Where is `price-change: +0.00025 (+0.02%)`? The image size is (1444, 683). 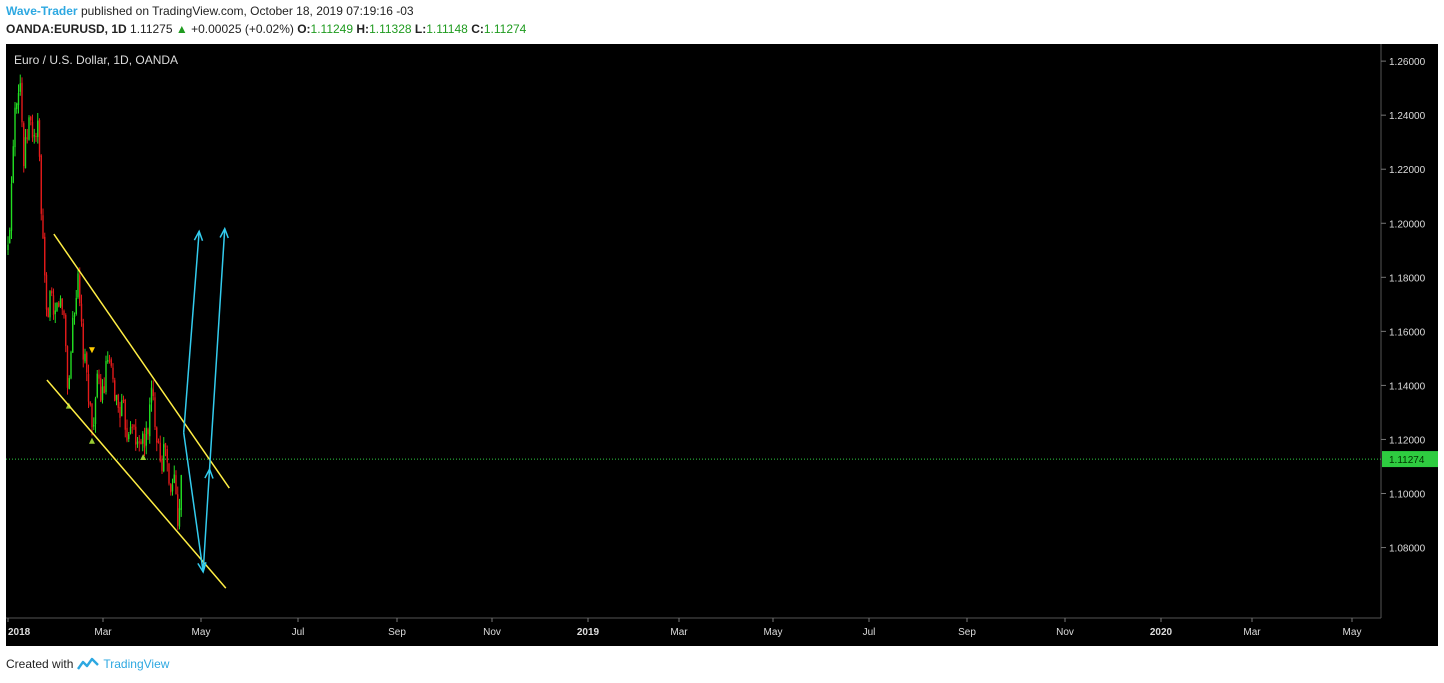 price-change: +0.00025 (+0.02%) is located at coordinates (242, 29).